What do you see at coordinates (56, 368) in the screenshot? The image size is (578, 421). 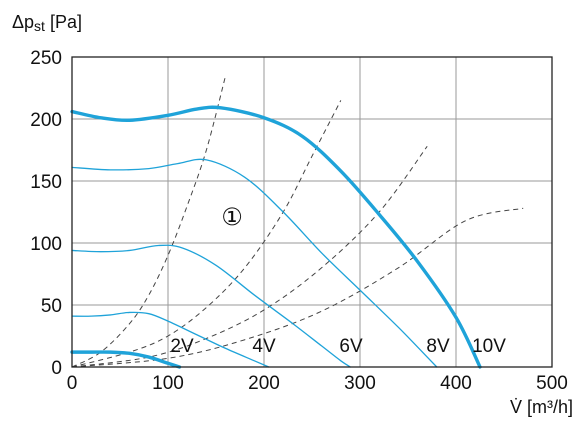 I see `y-tick-label: 0` at bounding box center [56, 368].